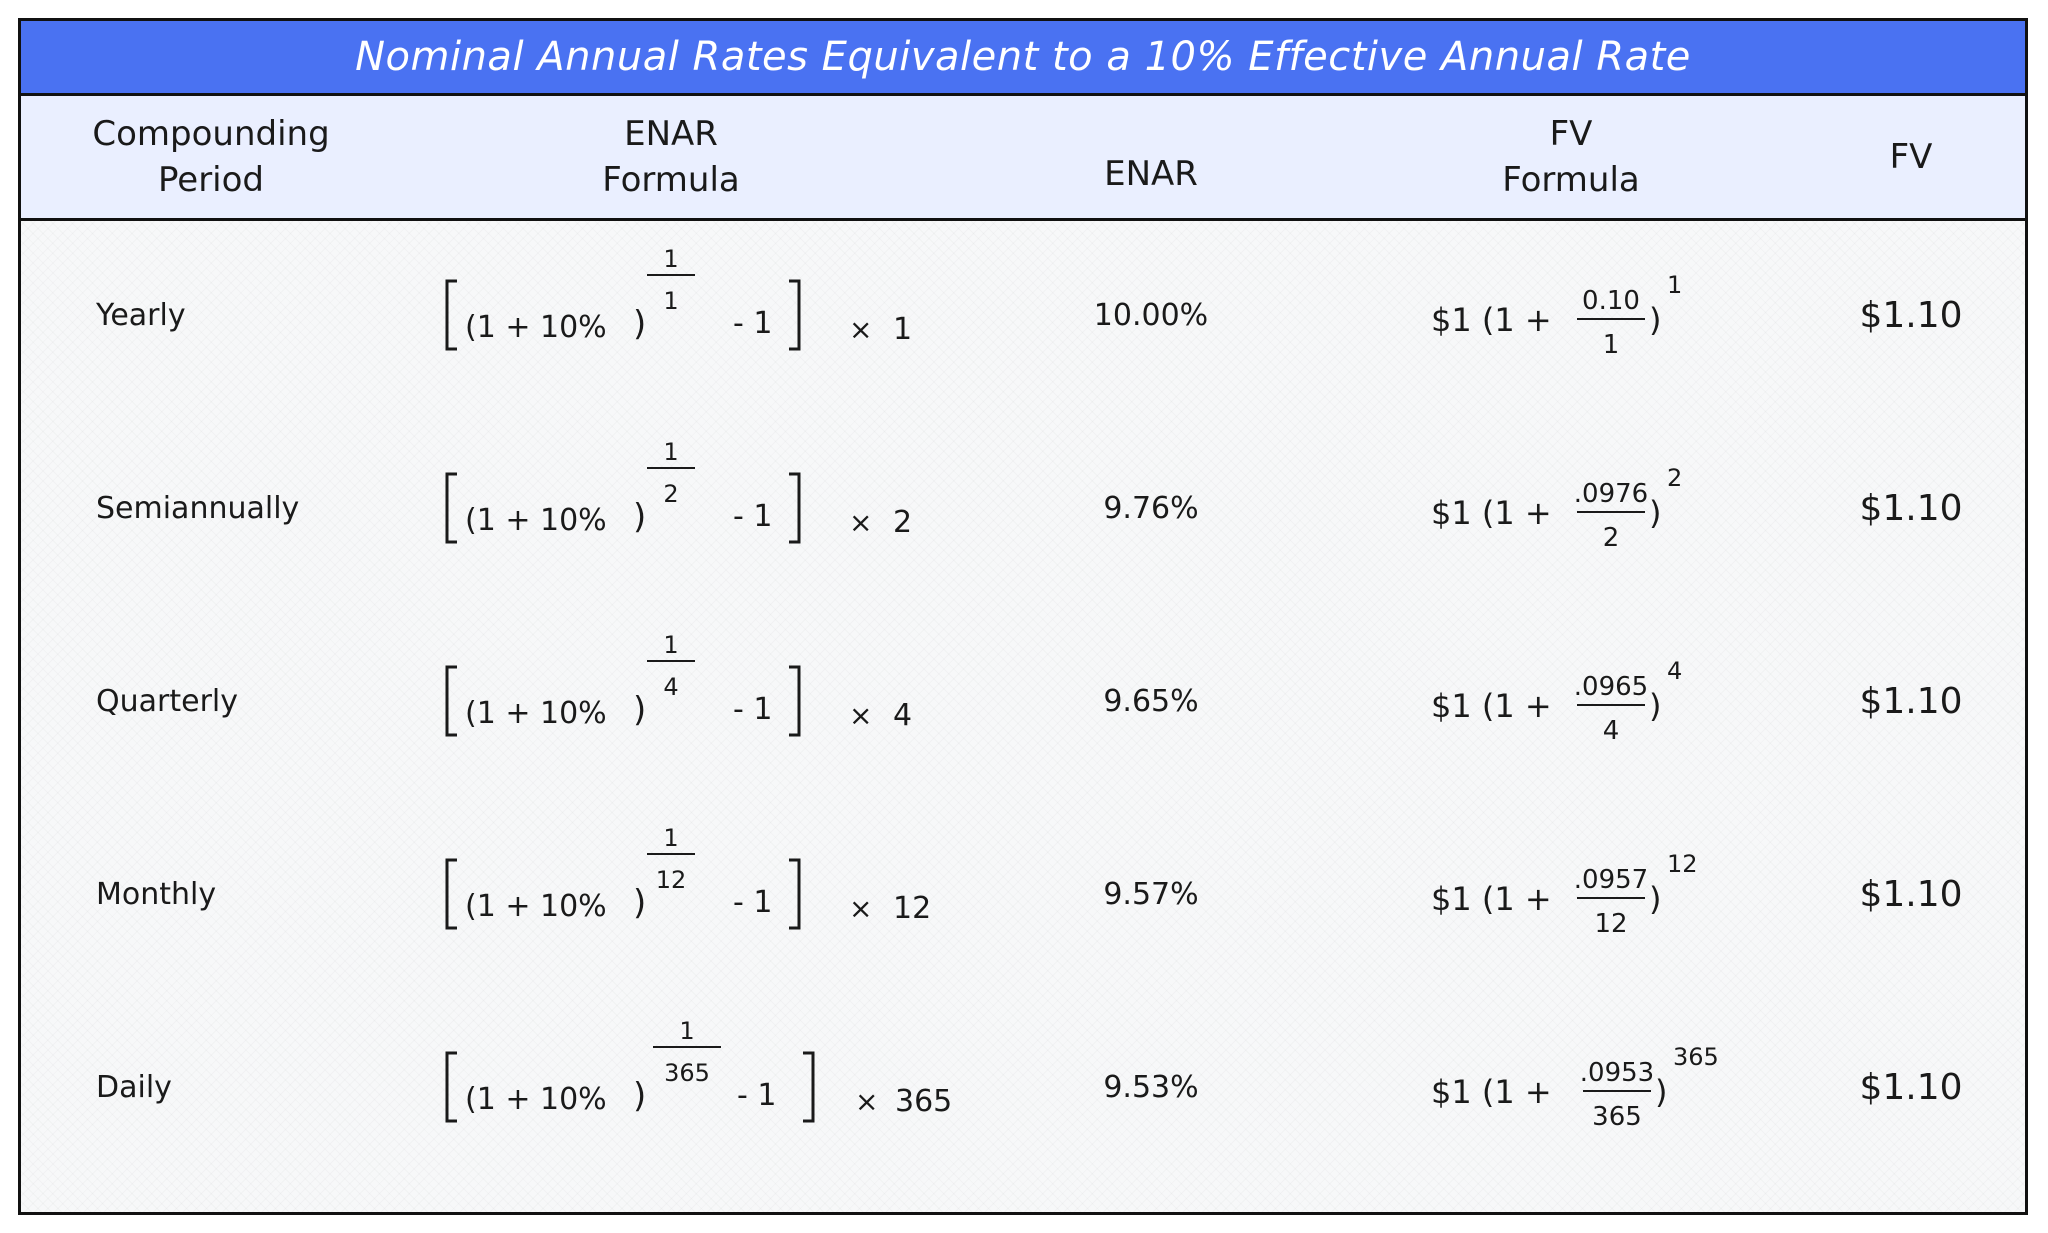 The height and width of the screenshot is (1233, 2048). Describe the element at coordinates (167, 701) in the screenshot. I see `compounding-period: Quarterly` at that location.